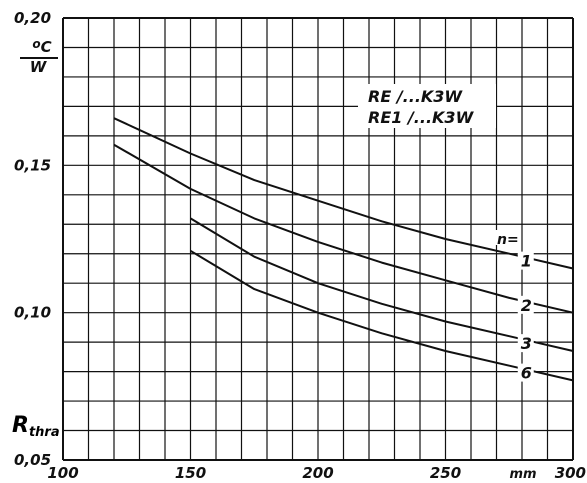  Describe the element at coordinates (32, 18) in the screenshot. I see `y-tick-label: 0,20` at that location.